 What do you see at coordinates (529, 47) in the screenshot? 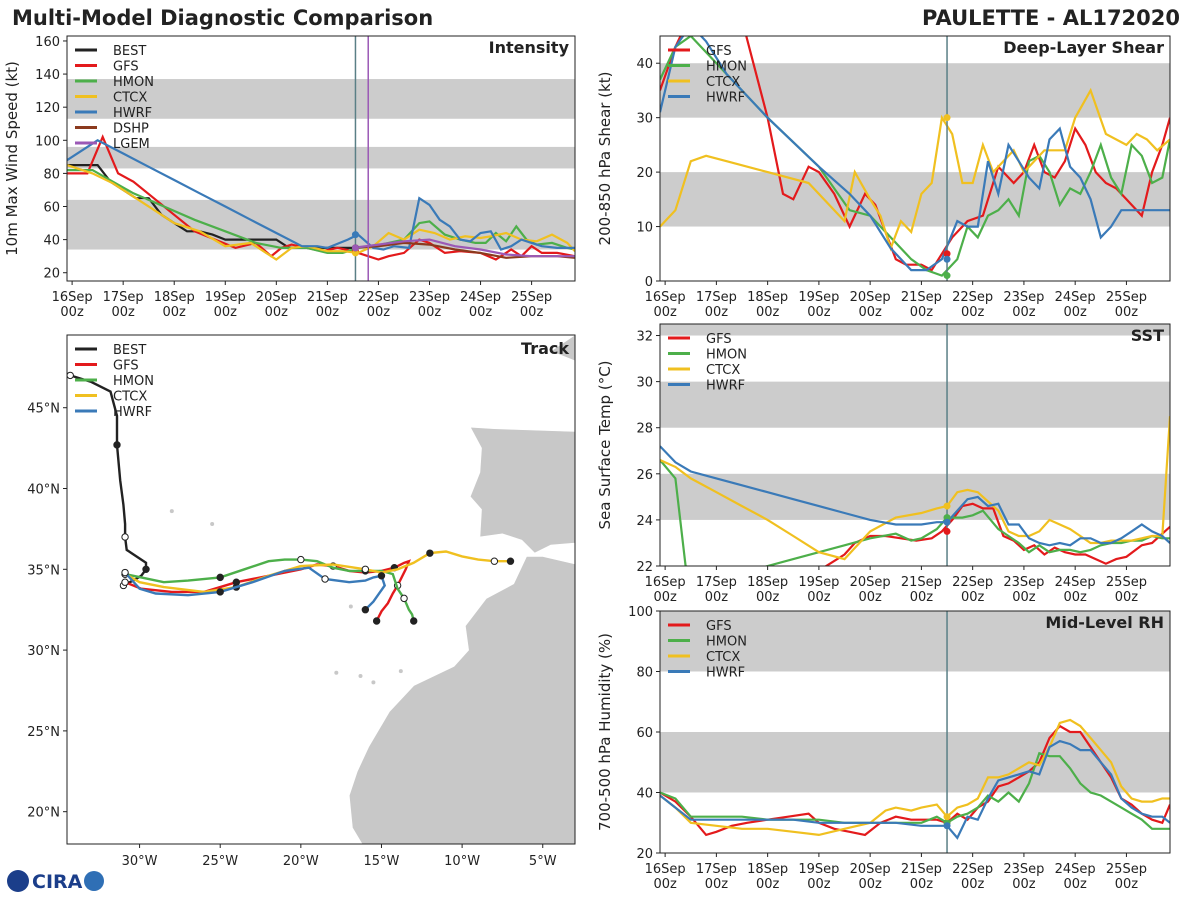
I see `panel-title: Intensity` at bounding box center [529, 47].